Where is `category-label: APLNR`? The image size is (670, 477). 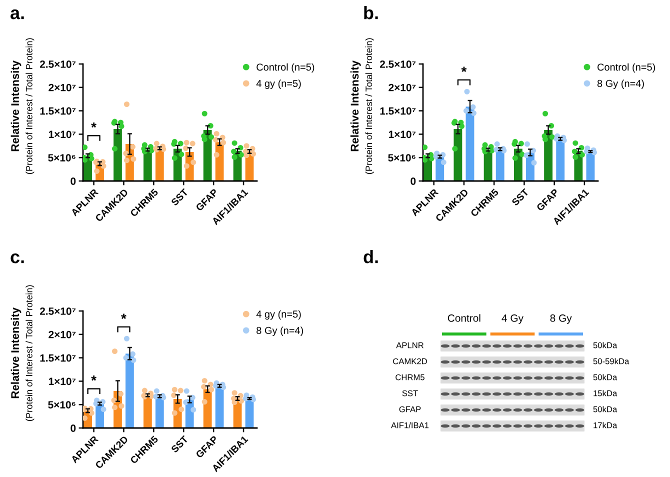
category-label: APLNR is located at coordinates (410, 345).